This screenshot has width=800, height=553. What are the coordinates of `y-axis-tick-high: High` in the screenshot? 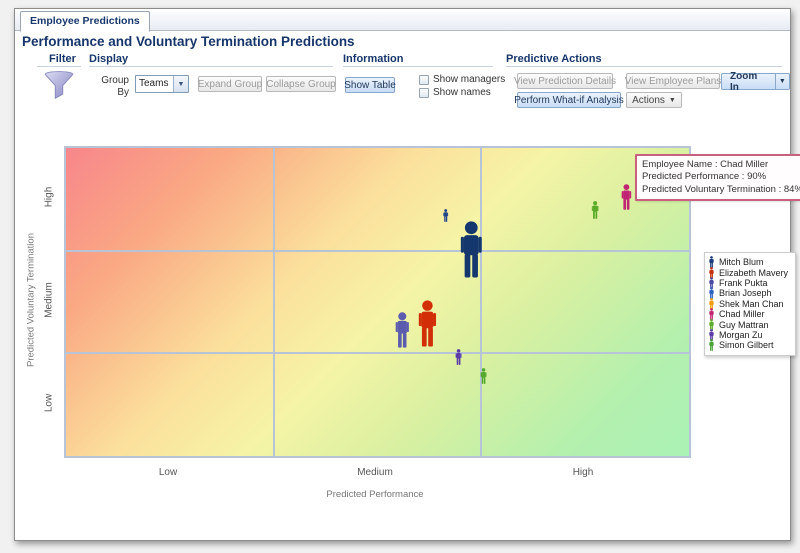 It's located at (49, 197).